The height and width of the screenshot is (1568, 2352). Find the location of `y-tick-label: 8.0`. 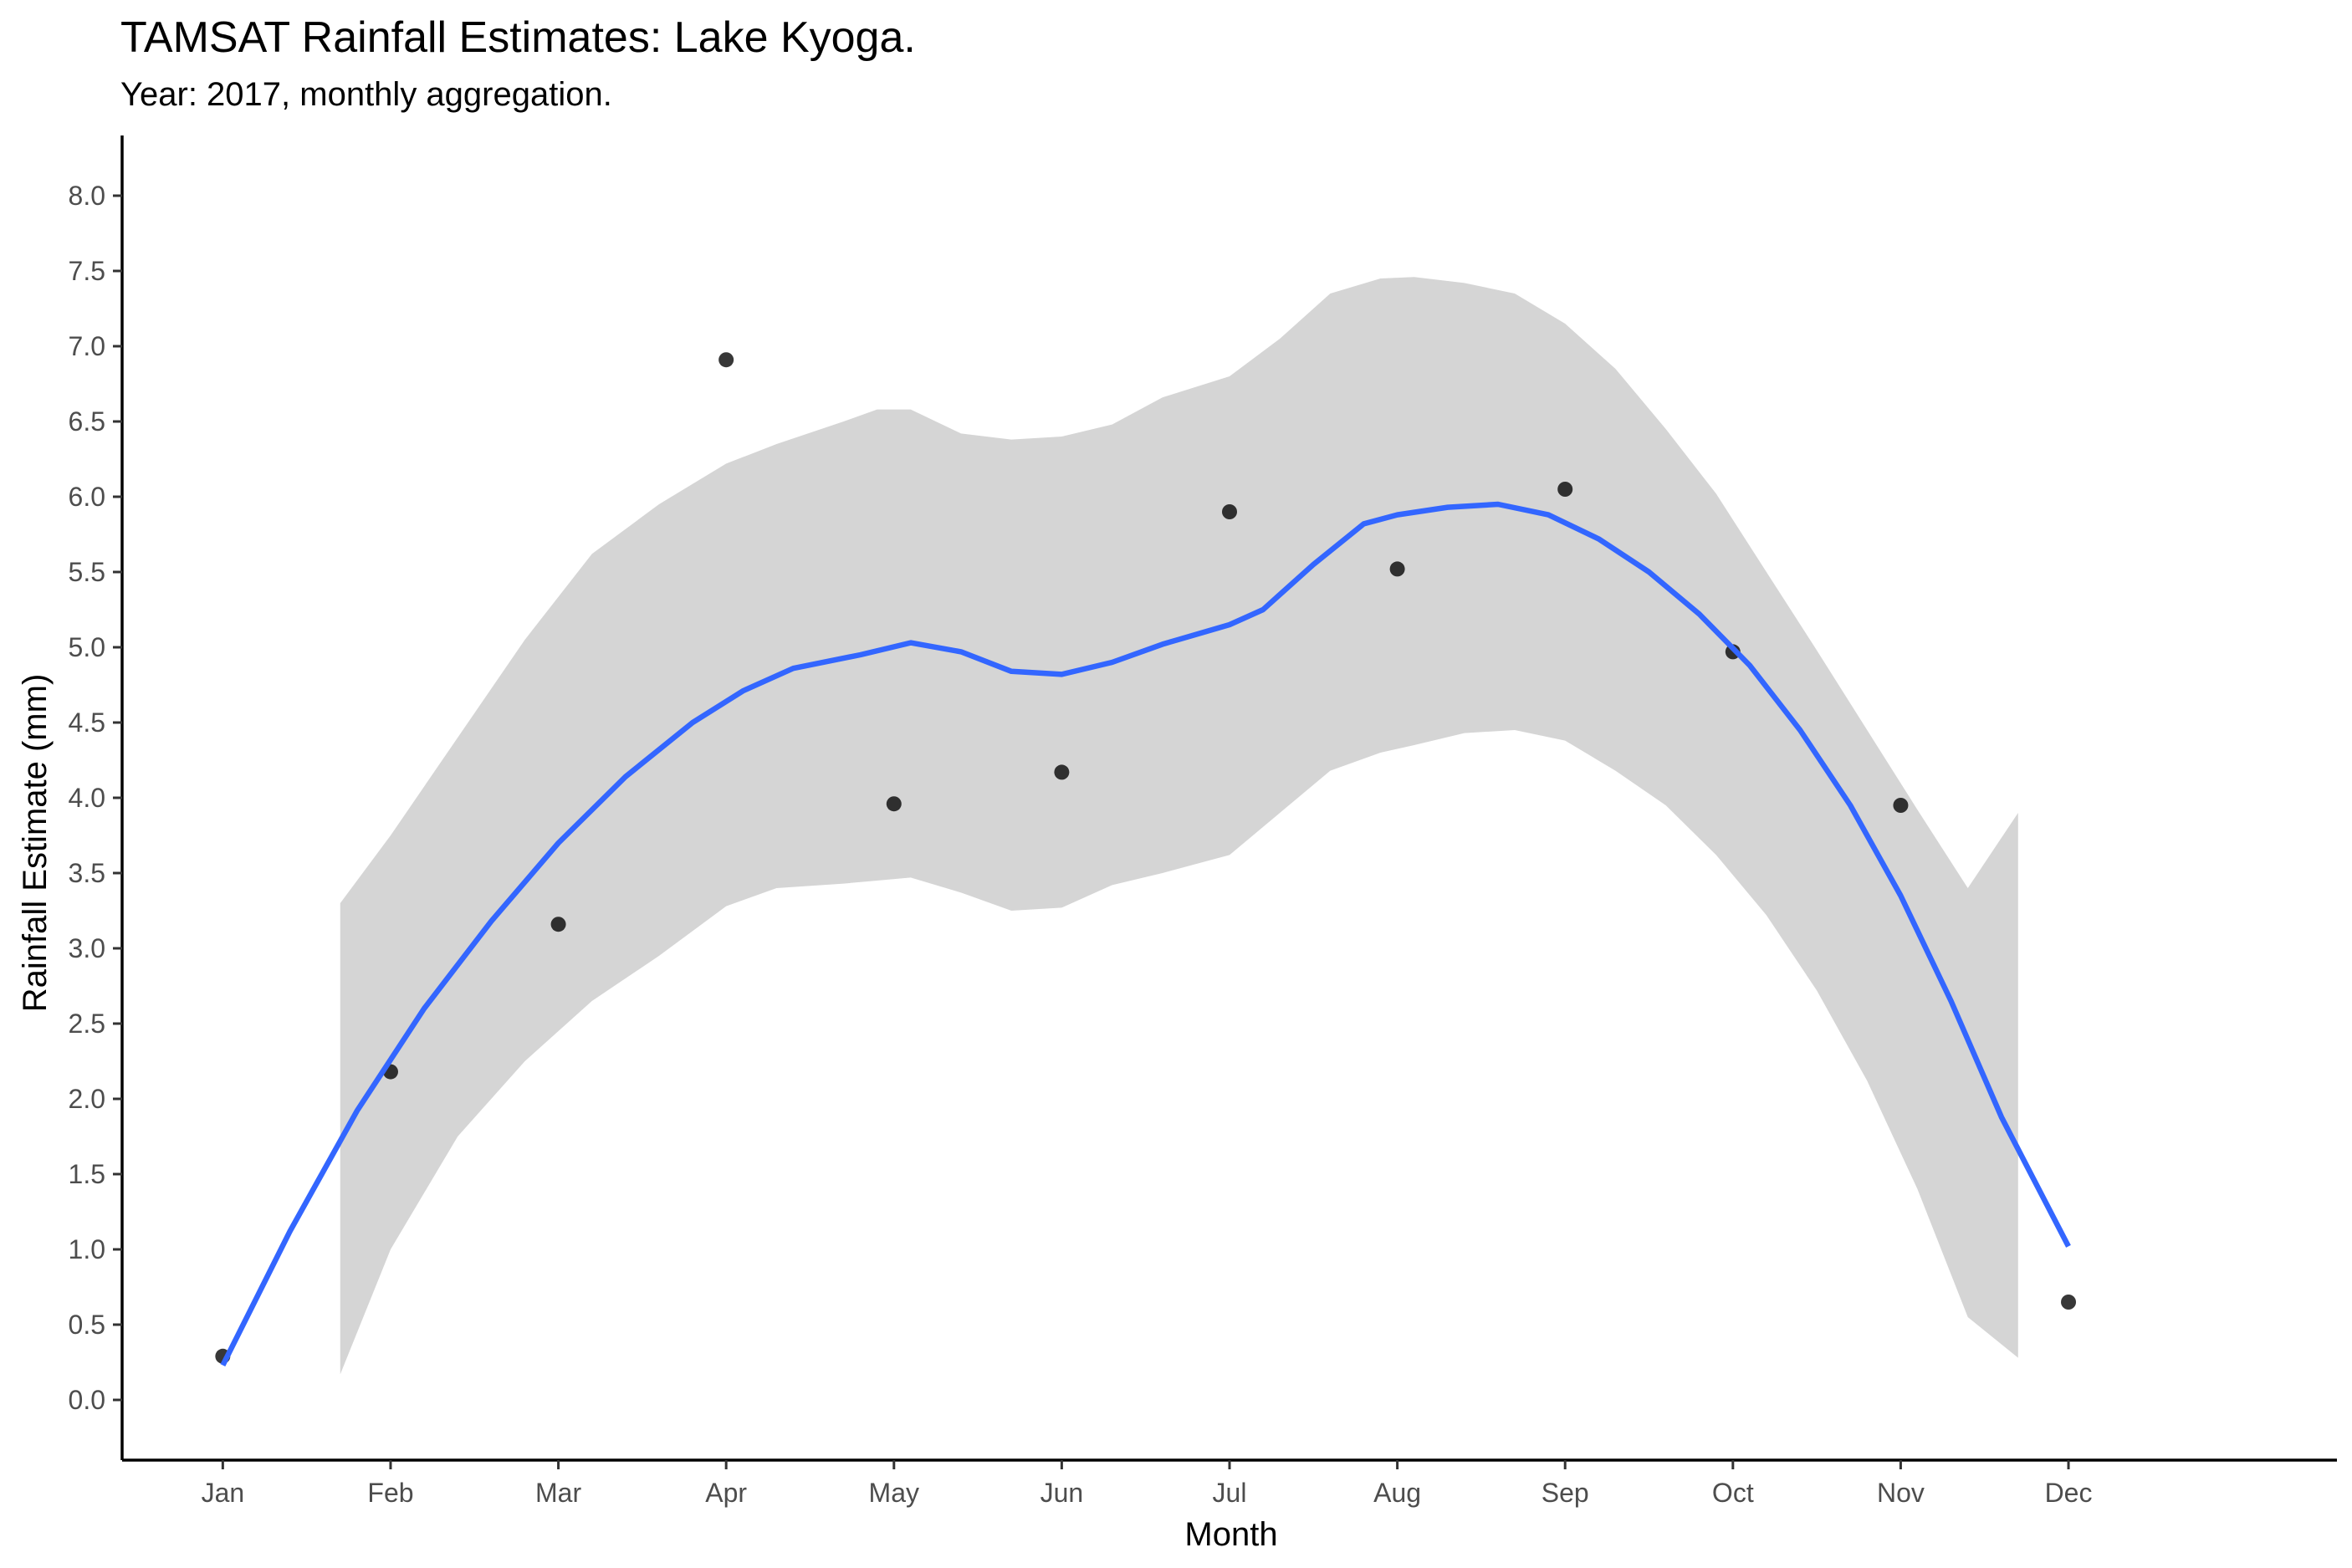

y-tick-label: 8.0 is located at coordinates (87, 196).